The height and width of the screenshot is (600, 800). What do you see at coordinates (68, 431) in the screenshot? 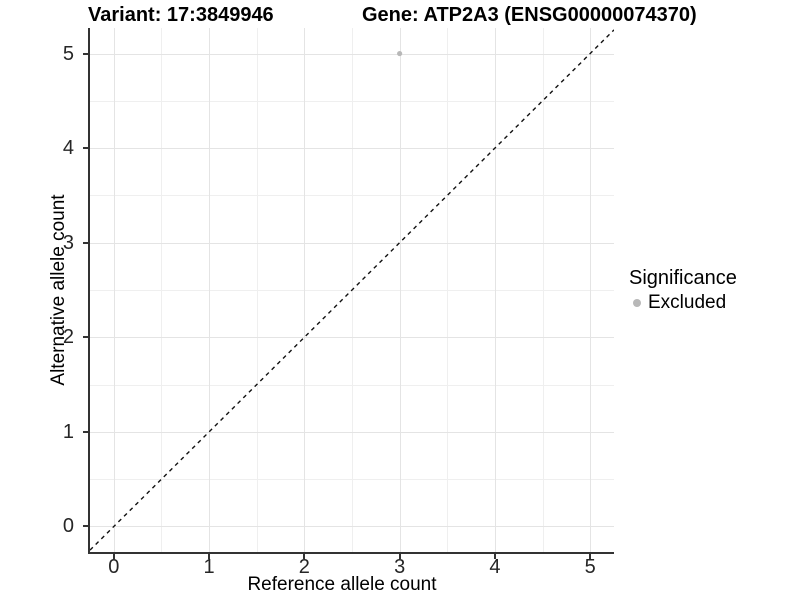
I see `y-tick-label: 1` at bounding box center [68, 431].